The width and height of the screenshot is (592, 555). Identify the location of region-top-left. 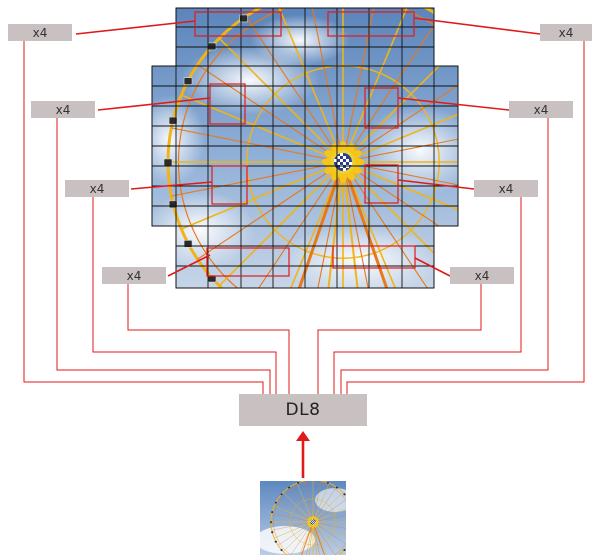
(238, 24).